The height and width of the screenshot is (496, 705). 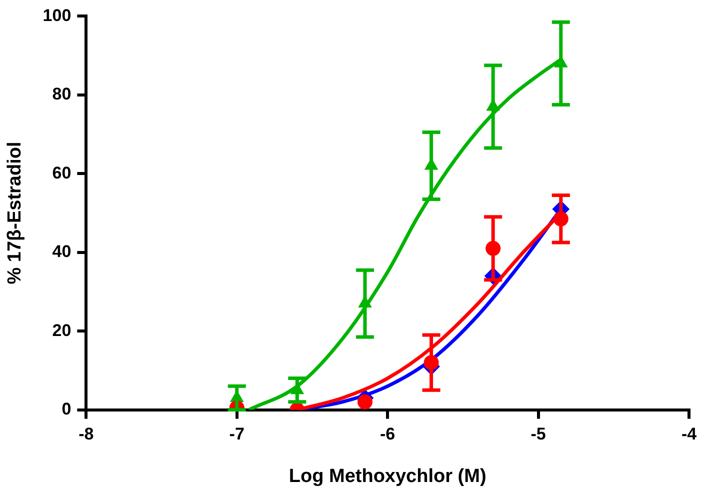 I want to click on y-tick-label: 20, so click(x=62, y=330).